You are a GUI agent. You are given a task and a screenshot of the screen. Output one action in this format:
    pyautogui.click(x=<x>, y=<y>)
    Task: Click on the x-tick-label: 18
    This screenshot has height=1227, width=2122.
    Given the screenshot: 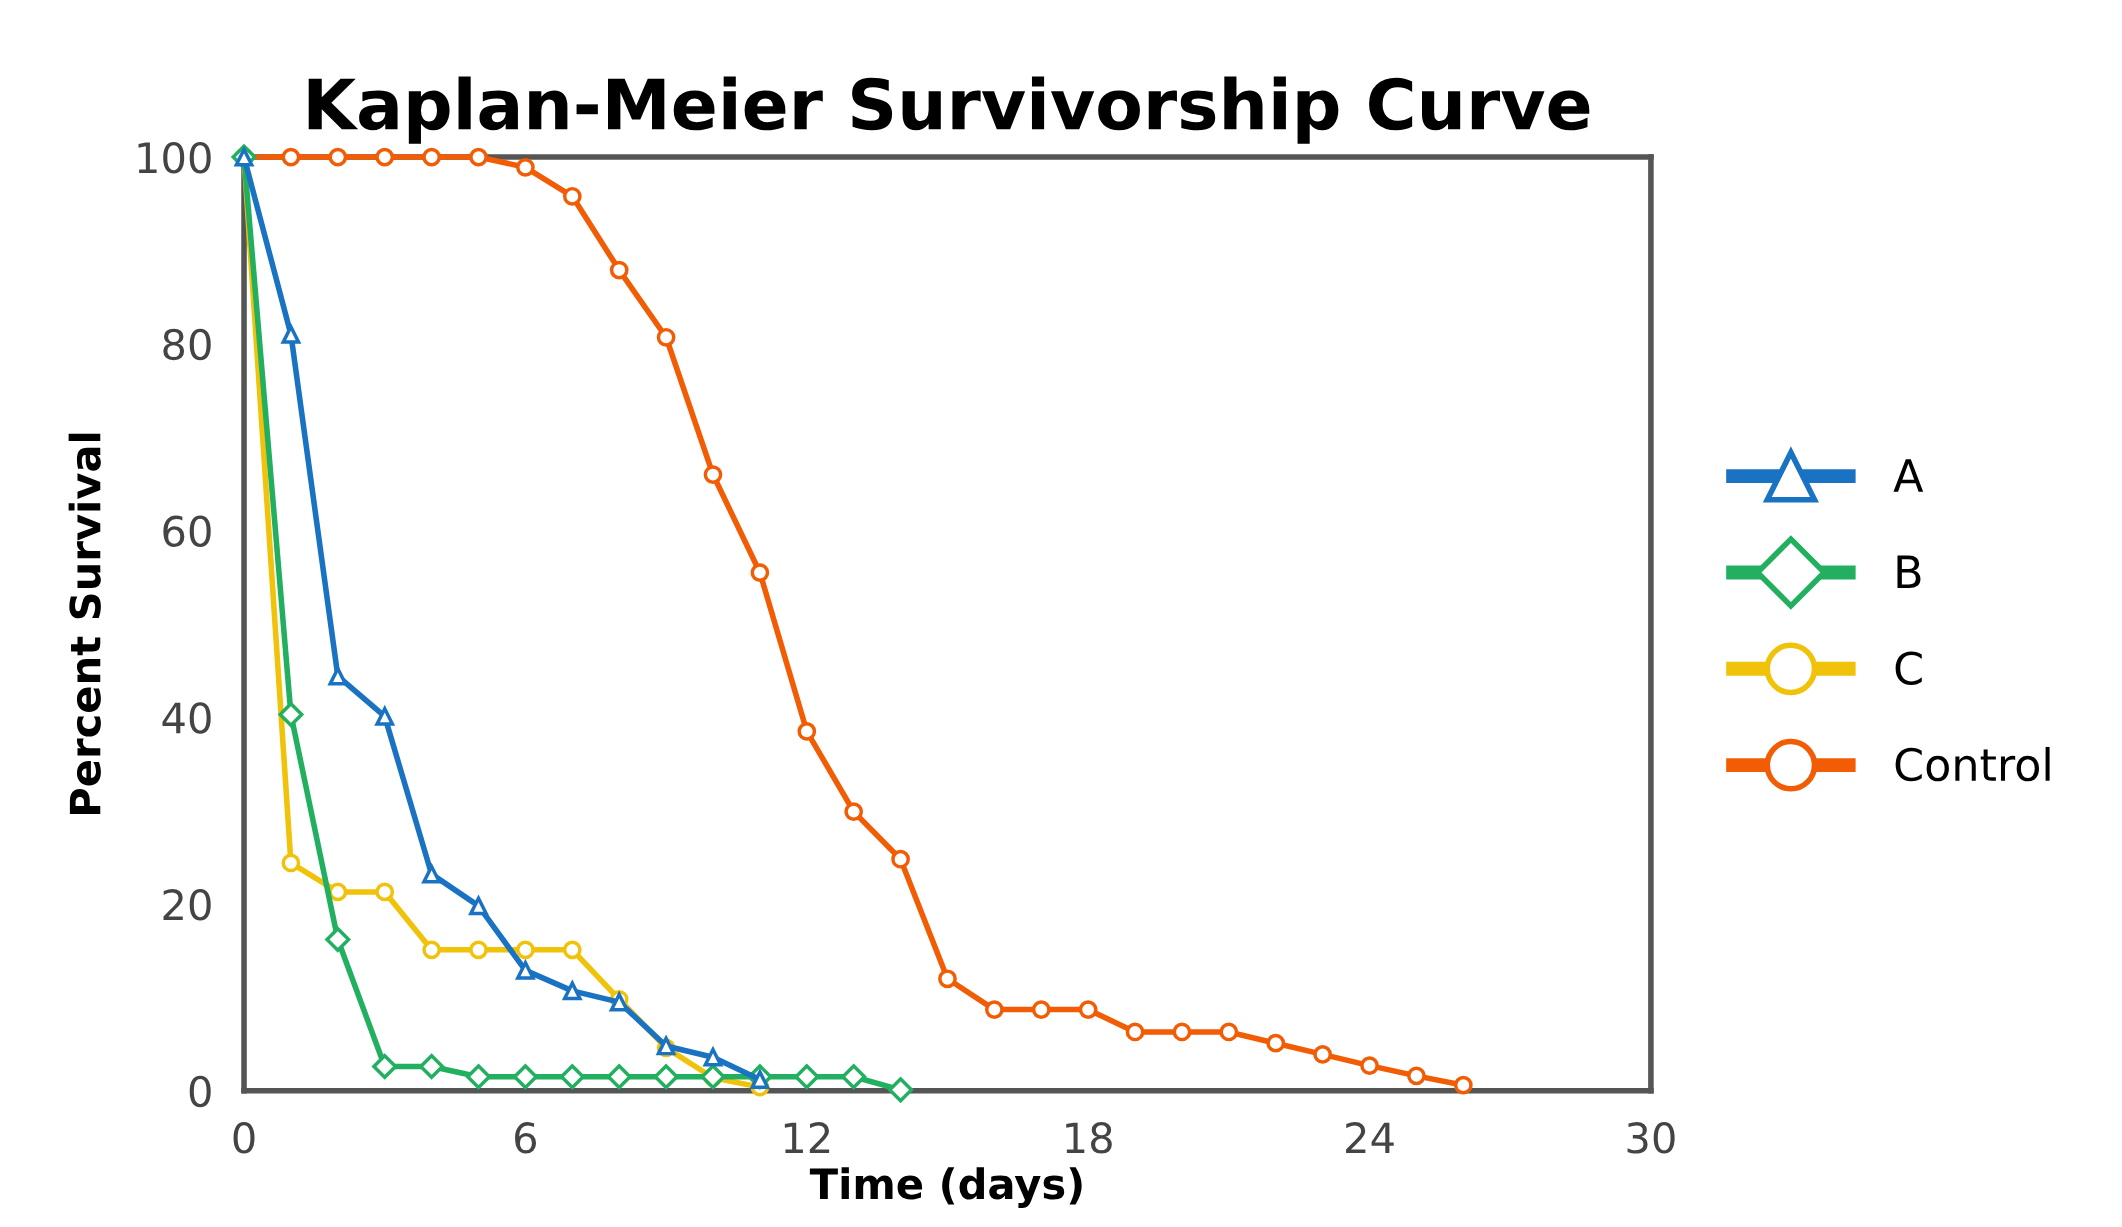 What is the action you would take?
    pyautogui.click(x=1089, y=1138)
    